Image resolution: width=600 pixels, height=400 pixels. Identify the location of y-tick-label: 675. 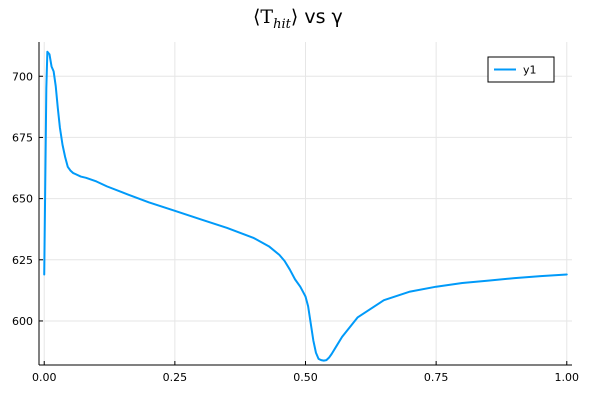
(22, 137).